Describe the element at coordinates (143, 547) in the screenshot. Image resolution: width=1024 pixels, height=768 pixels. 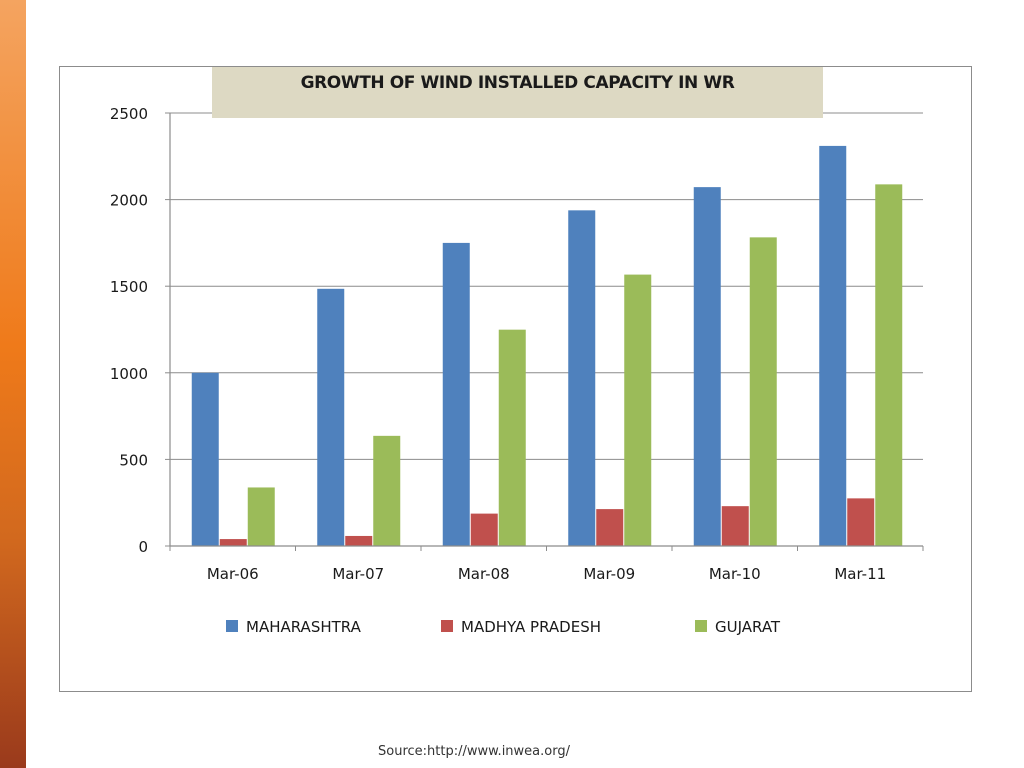
I see `y-tick-label: 0` at that location.